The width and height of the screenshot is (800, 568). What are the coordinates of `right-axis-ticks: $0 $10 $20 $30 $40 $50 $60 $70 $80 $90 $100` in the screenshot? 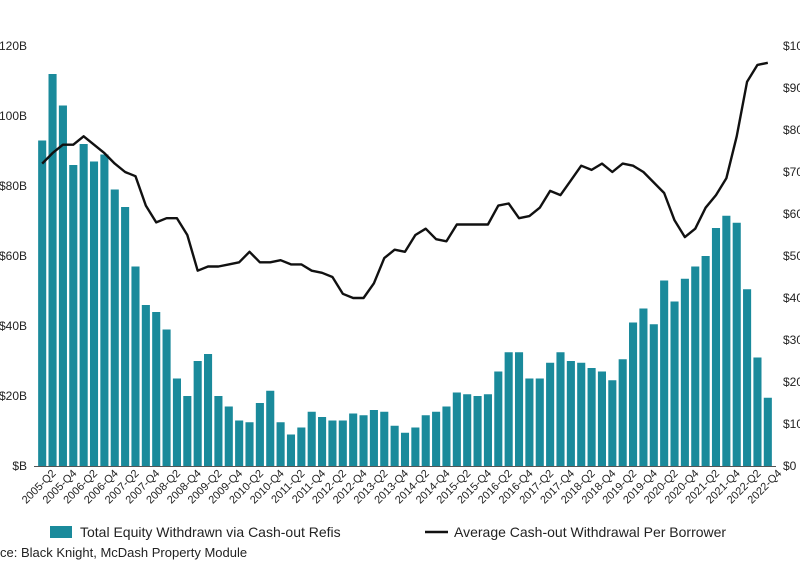 It's located at (791, 256).